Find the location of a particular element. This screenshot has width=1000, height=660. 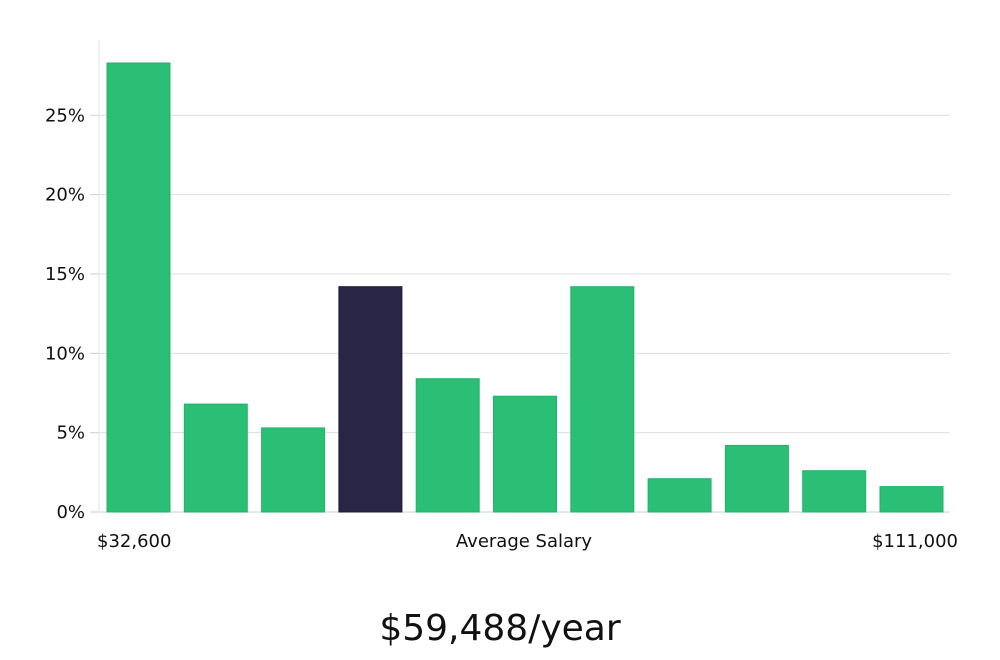

y-tick-label: 15% is located at coordinates (65, 274).